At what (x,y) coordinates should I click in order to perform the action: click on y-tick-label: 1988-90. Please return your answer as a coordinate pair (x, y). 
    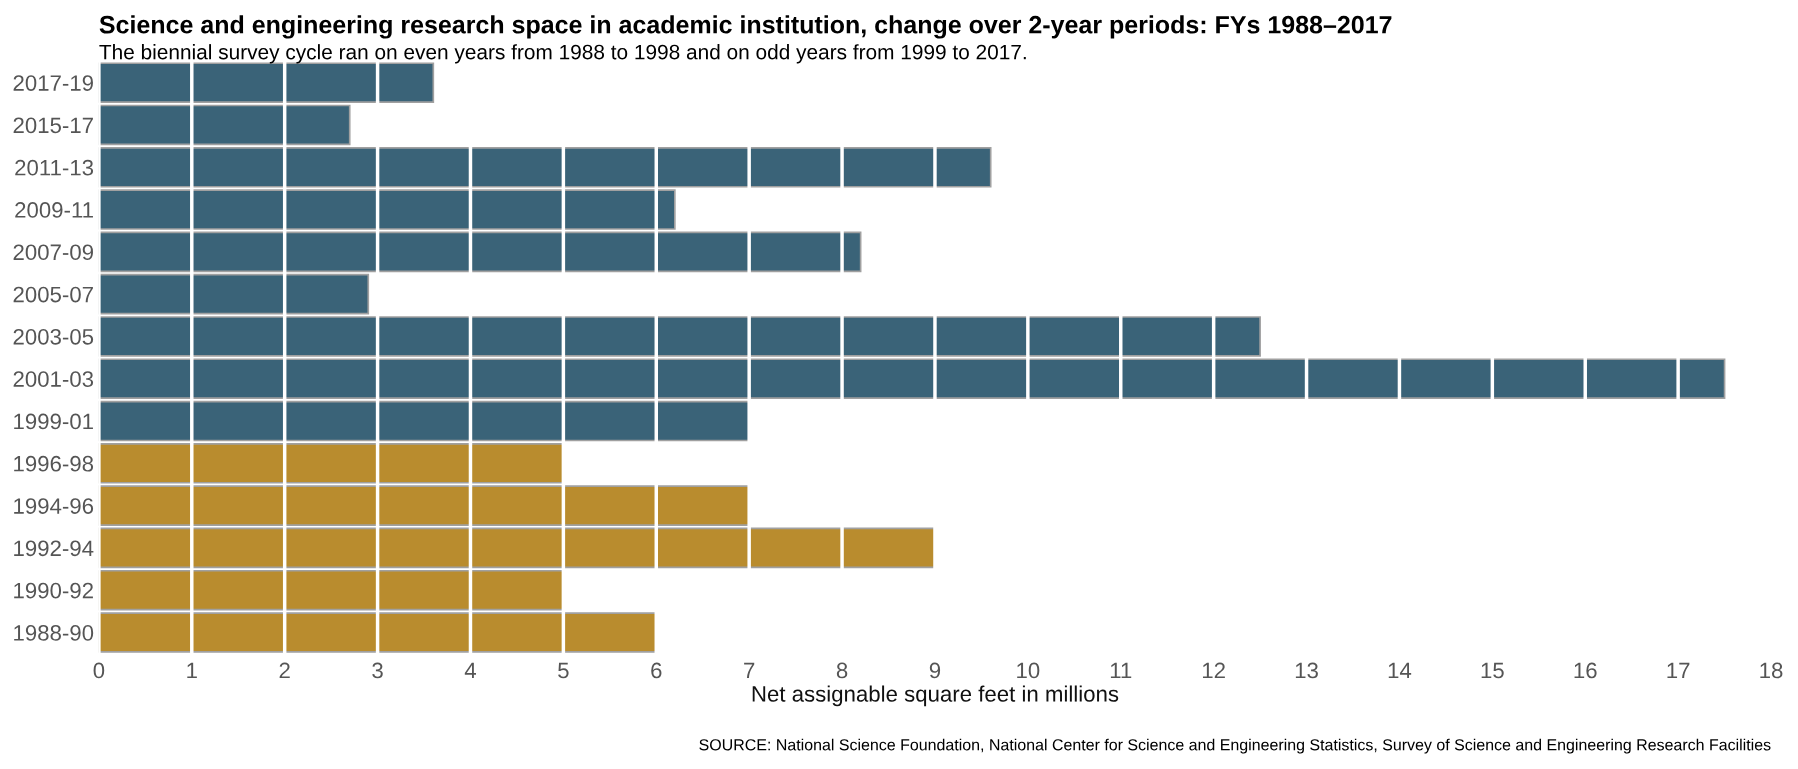
    Looking at the image, I should click on (54, 633).